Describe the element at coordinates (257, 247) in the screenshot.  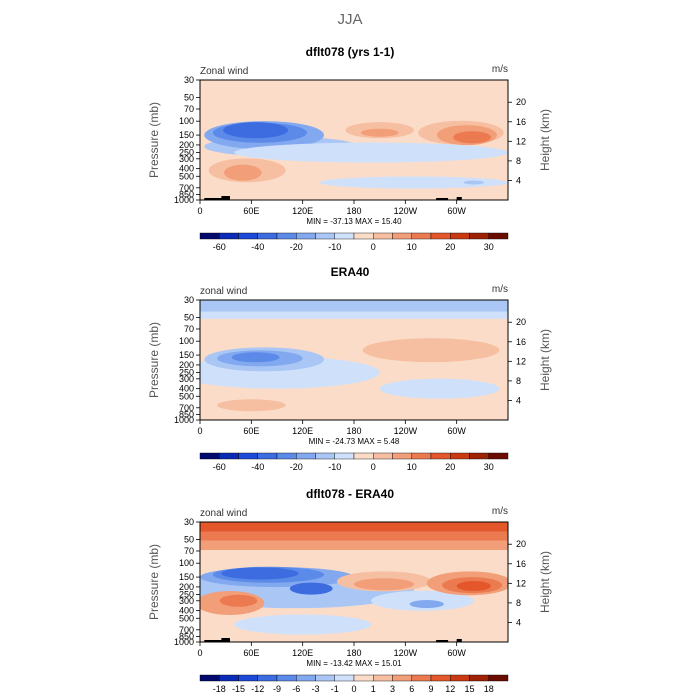
I see `colorbar-tick-label: -40` at that location.